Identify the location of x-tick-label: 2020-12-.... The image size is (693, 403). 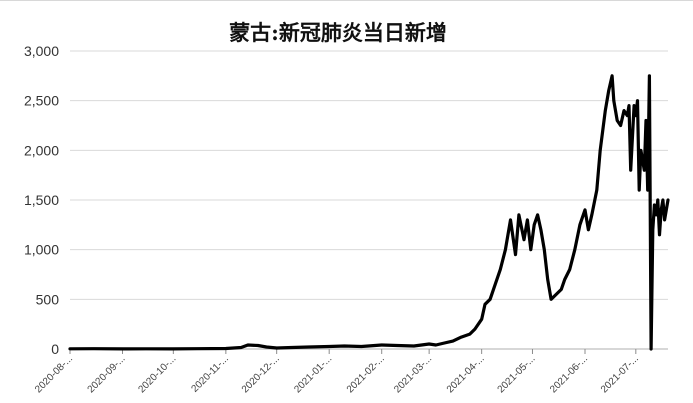
(261, 374).